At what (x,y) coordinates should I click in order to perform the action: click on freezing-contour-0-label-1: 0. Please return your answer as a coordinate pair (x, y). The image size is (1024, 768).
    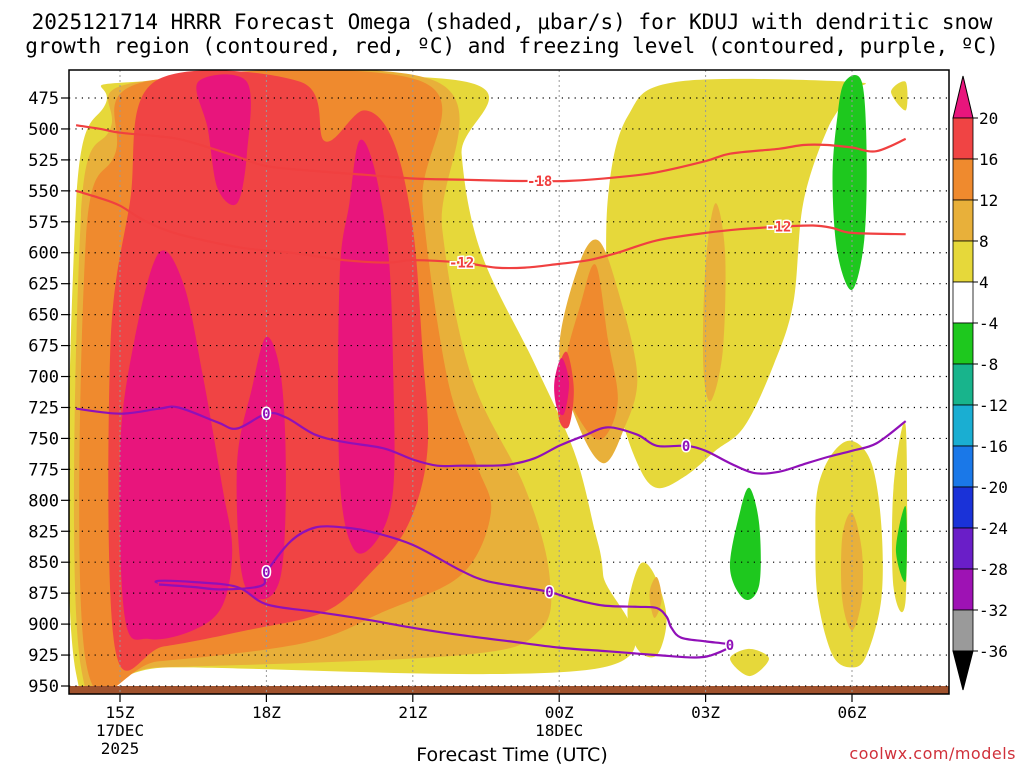
    Looking at the image, I should click on (686, 447).